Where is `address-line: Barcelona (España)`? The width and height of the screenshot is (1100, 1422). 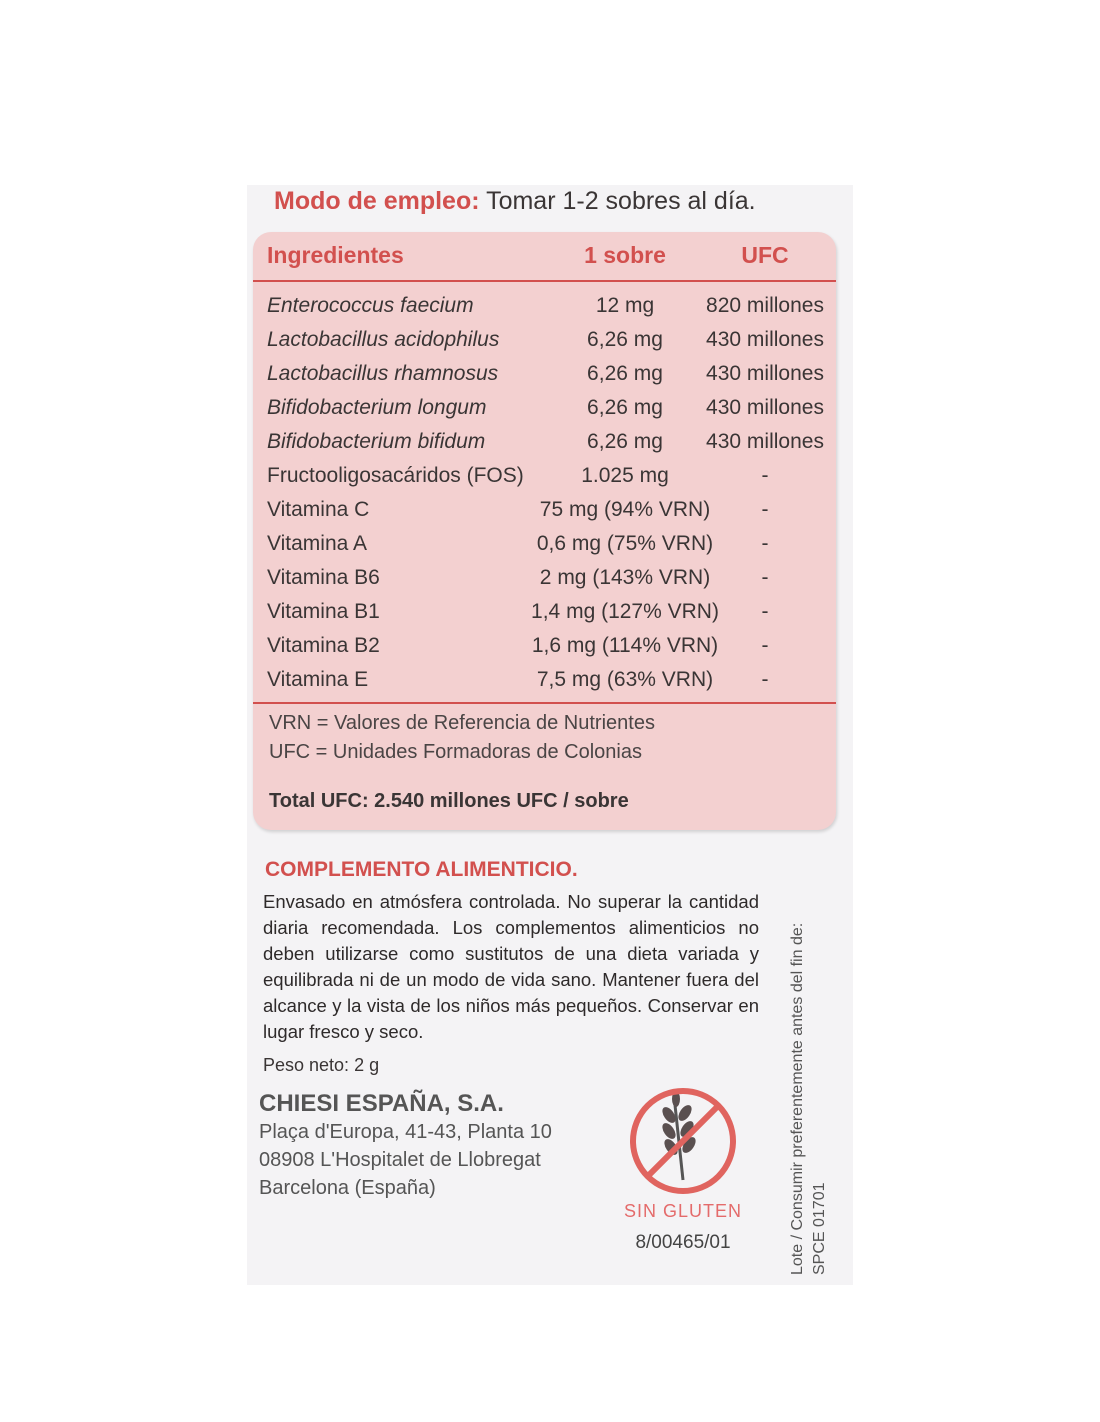
address-line: Barcelona (España) is located at coordinates (347, 1188).